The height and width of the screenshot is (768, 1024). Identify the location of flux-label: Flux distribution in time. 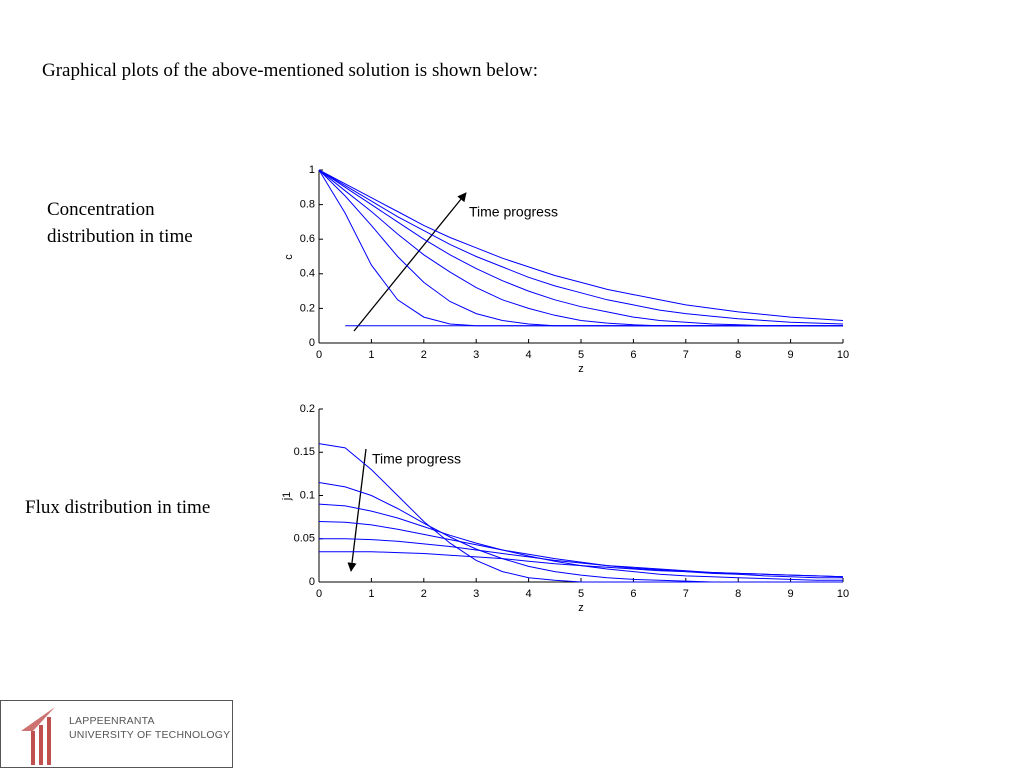
(118, 507).